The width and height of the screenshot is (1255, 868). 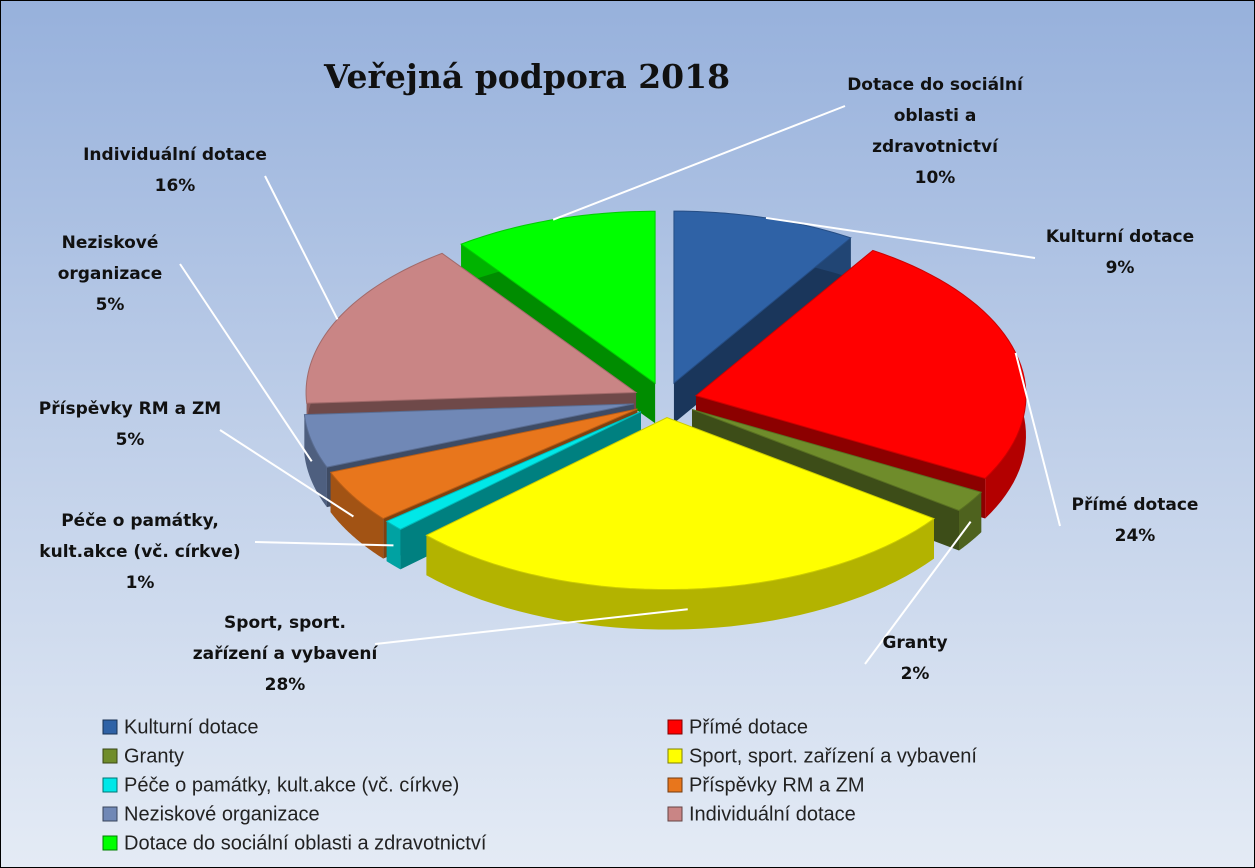 I want to click on data-label-name: Individuální dotace, so click(x=175, y=155).